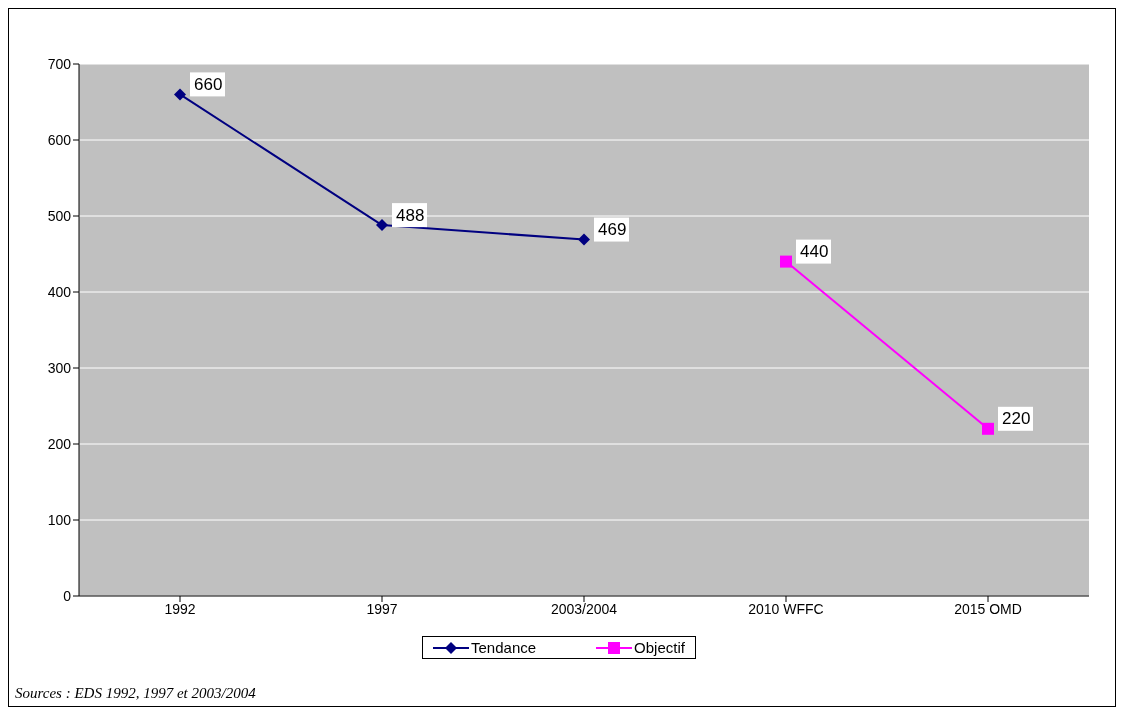 The height and width of the screenshot is (715, 1124). Describe the element at coordinates (410, 215) in the screenshot. I see `data-label: 488` at that location.